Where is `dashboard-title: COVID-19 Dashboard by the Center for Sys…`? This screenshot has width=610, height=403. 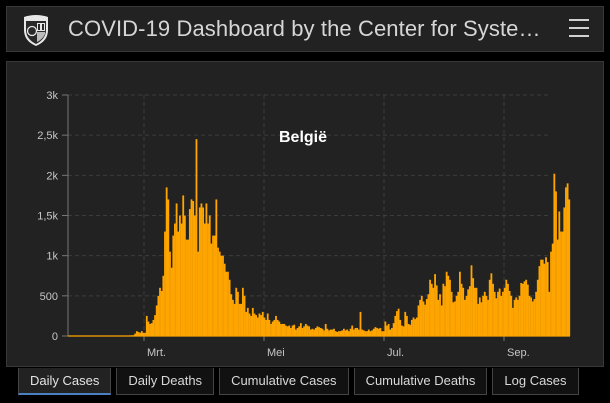
dashboard-title: COVID-19 Dashboard by the Center for Sys… is located at coordinates (304, 28).